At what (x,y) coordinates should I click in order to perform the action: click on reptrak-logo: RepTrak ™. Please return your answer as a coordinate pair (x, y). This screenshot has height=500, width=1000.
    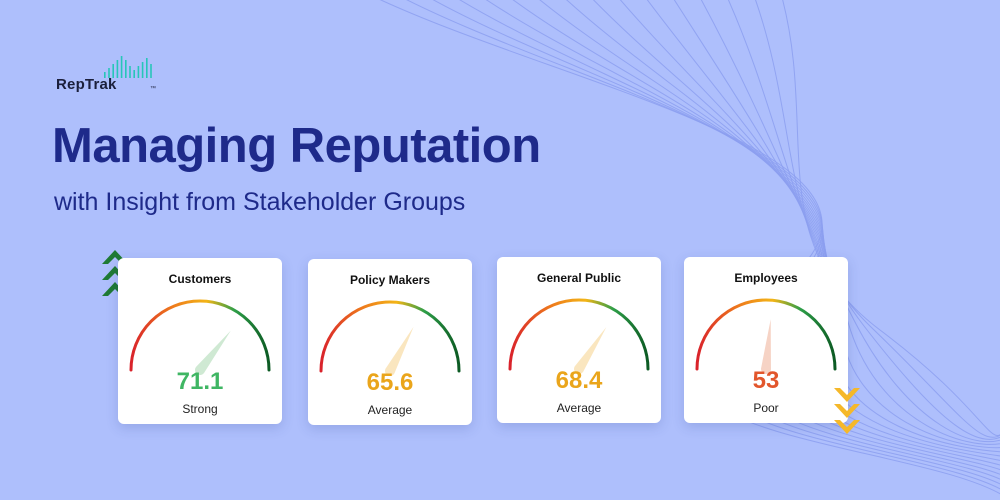
    Looking at the image, I should click on (111, 76).